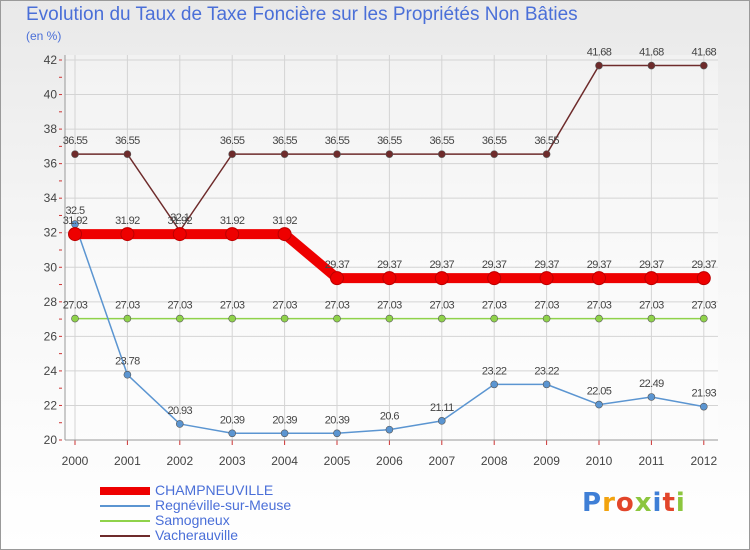 This screenshot has height=550, width=750. I want to click on logo-letter: r, so click(609, 503).